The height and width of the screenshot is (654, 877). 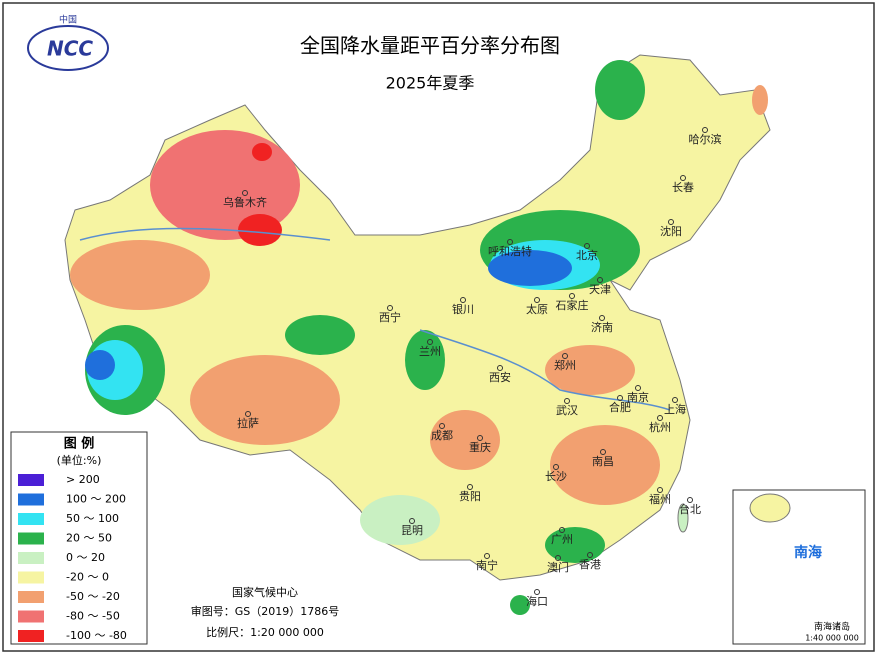 What do you see at coordinates (620, 407) in the screenshot?
I see `city-label: 合肥` at bounding box center [620, 407].